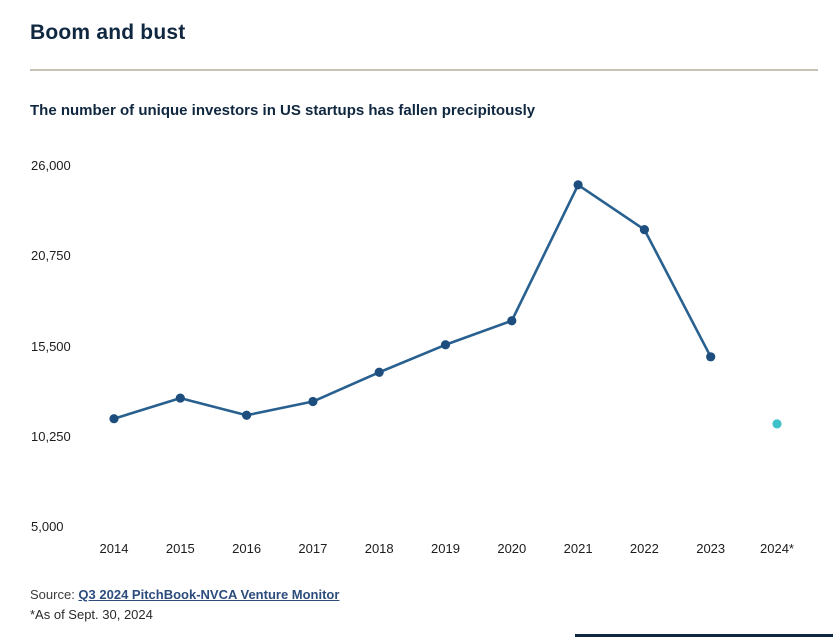 This screenshot has height=637, width=833. What do you see at coordinates (114, 548) in the screenshot?
I see `x-tick-label: 2014` at bounding box center [114, 548].